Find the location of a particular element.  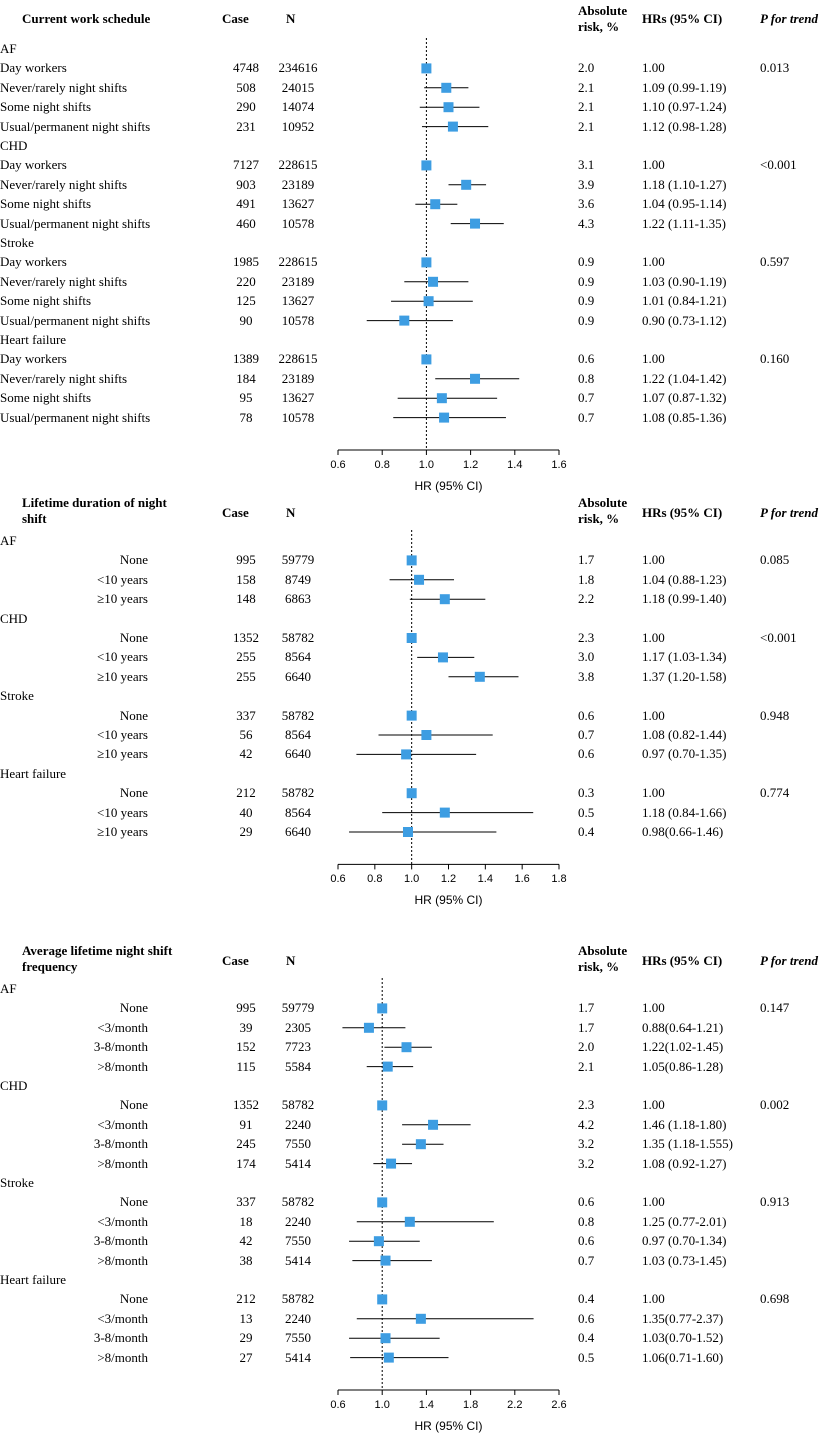

case-value: 27 is located at coordinates (246, 1357).